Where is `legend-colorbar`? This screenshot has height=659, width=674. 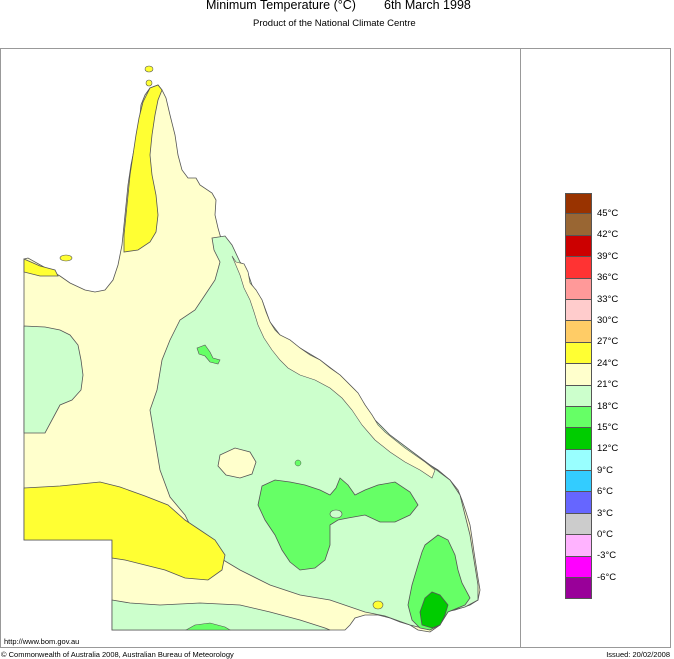
legend-colorbar is located at coordinates (579, 396).